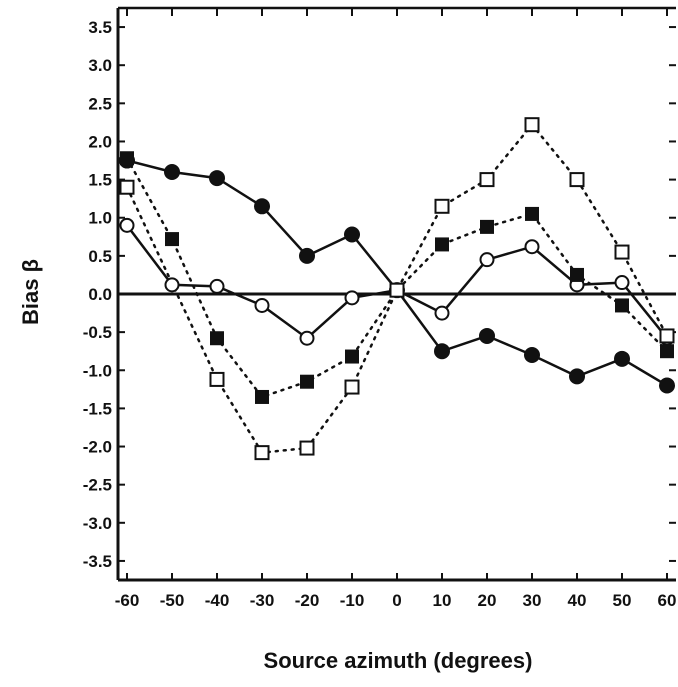 This screenshot has width=678, height=687. Describe the element at coordinates (100, 27) in the screenshot. I see `y-tick-label: 3.5` at that location.